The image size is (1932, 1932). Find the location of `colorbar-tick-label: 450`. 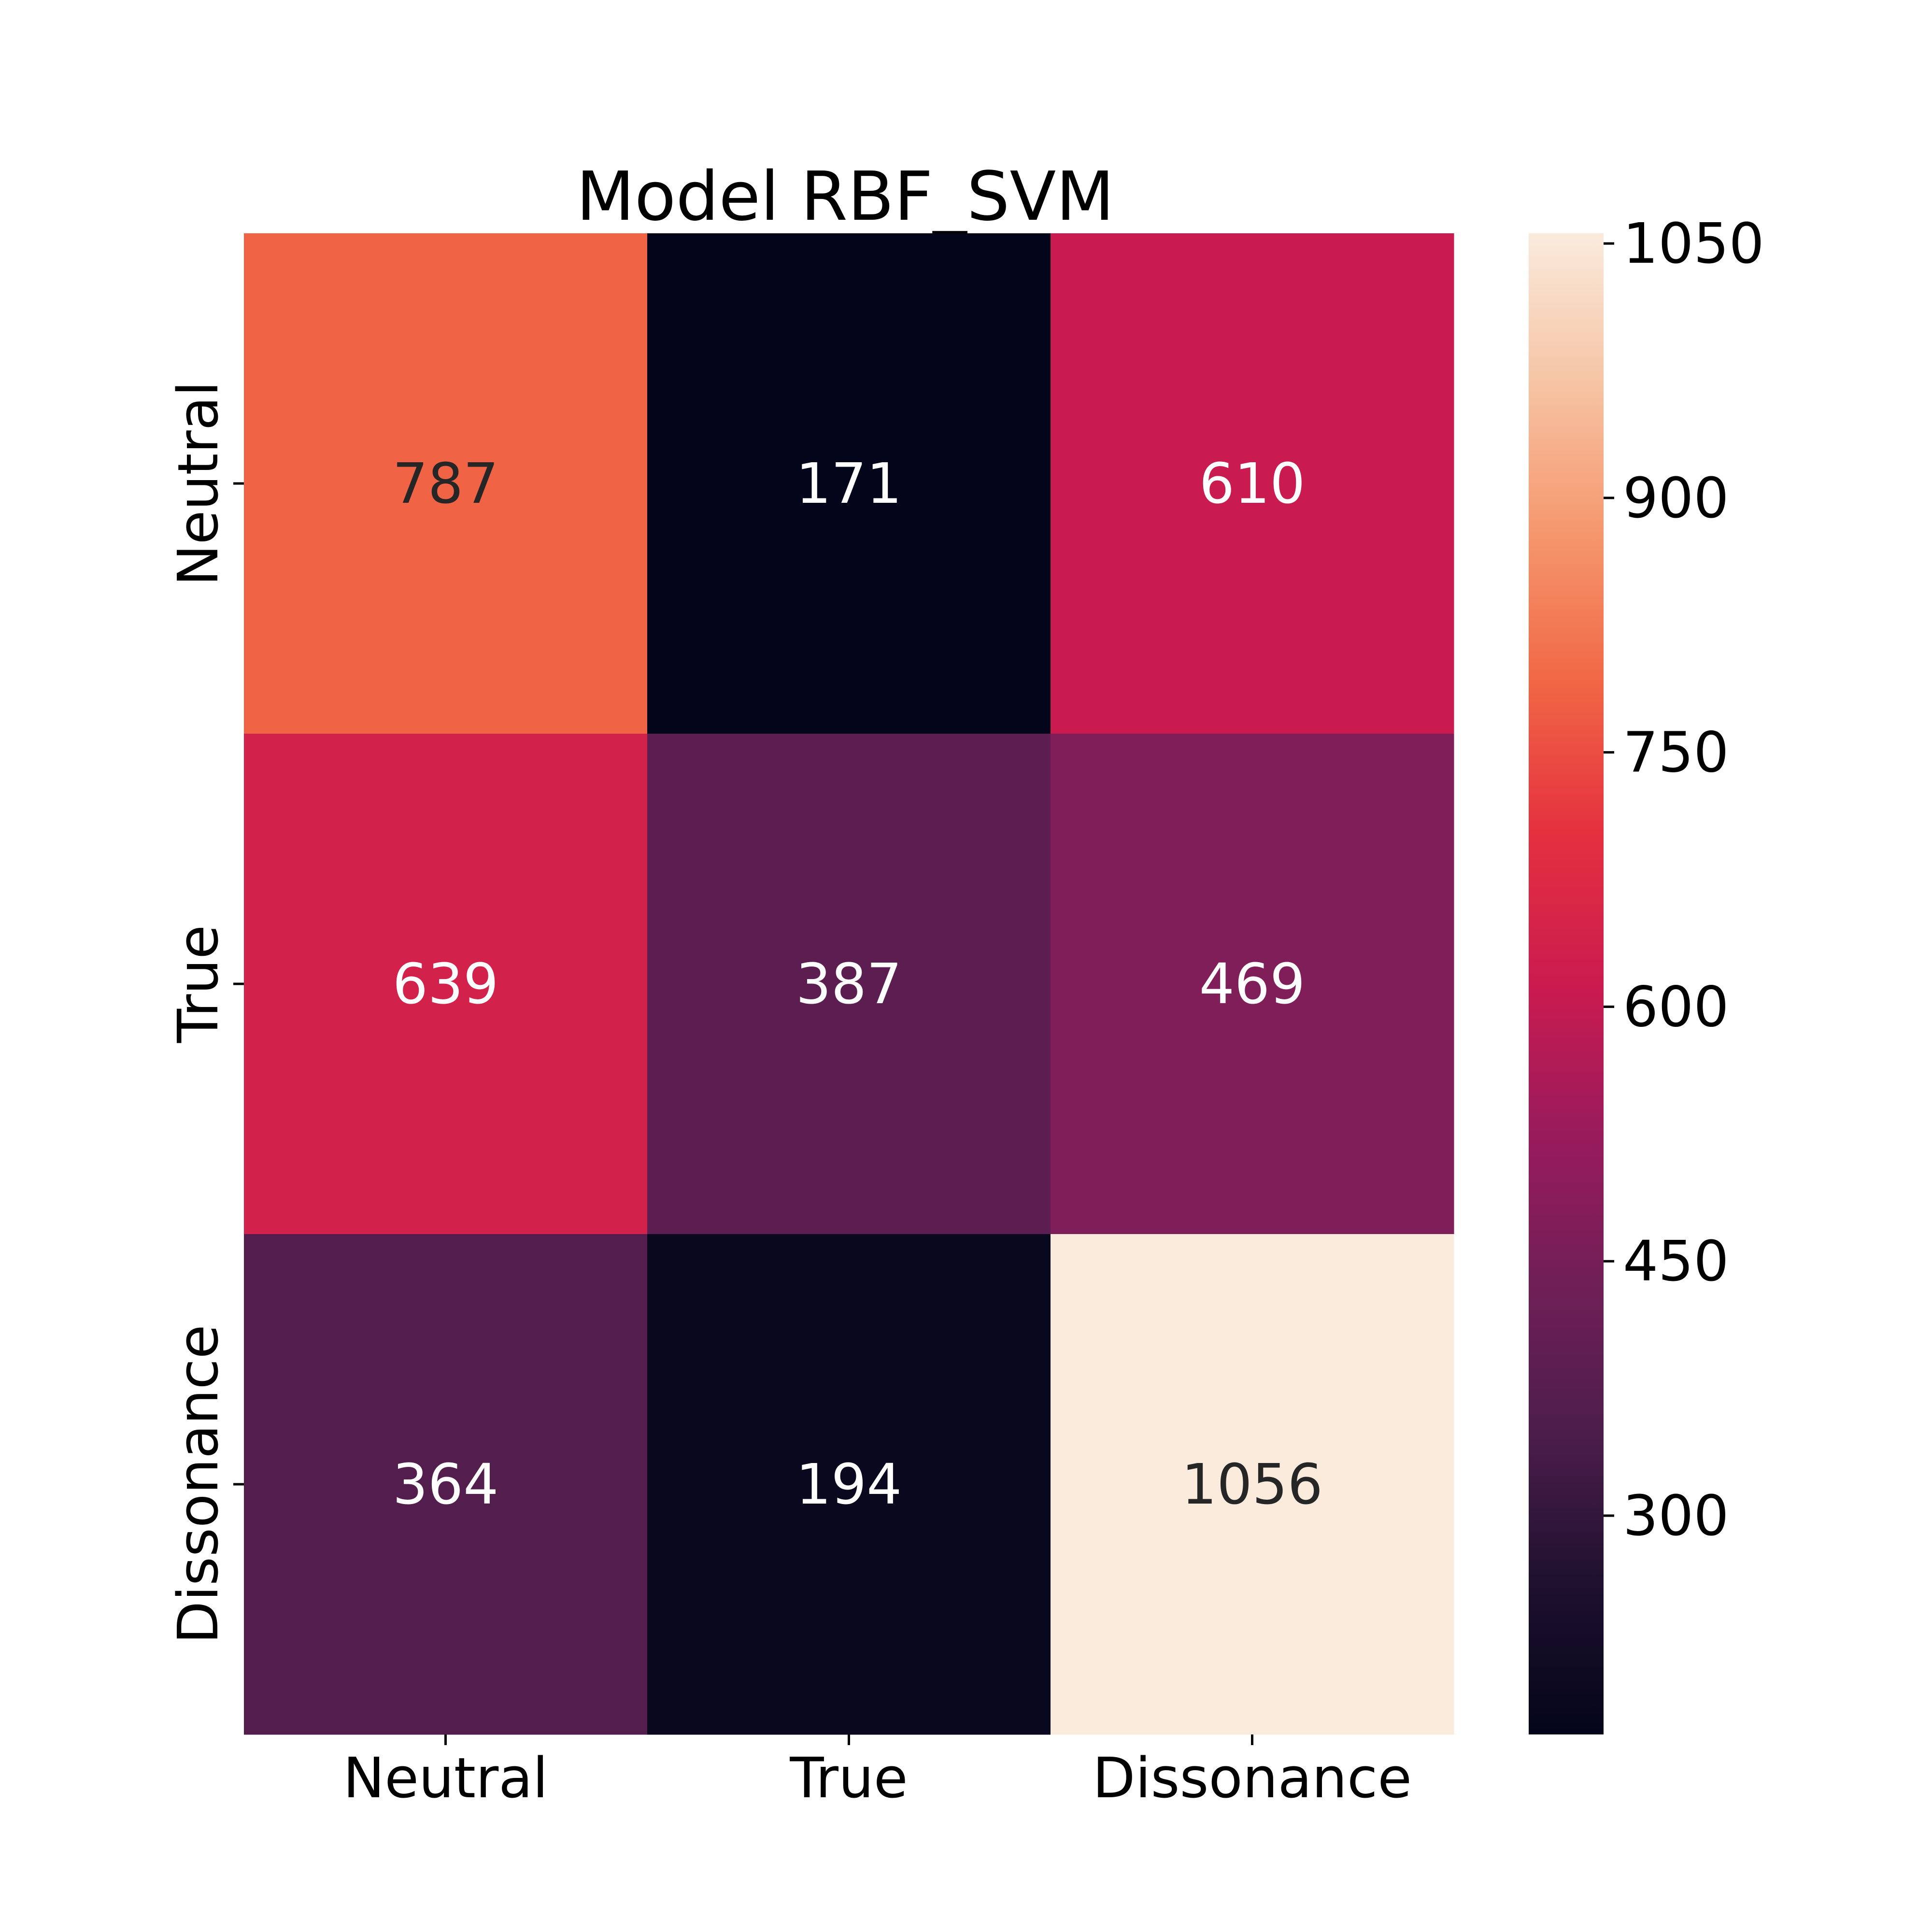

colorbar-tick-label: 450 is located at coordinates (1676, 1261).